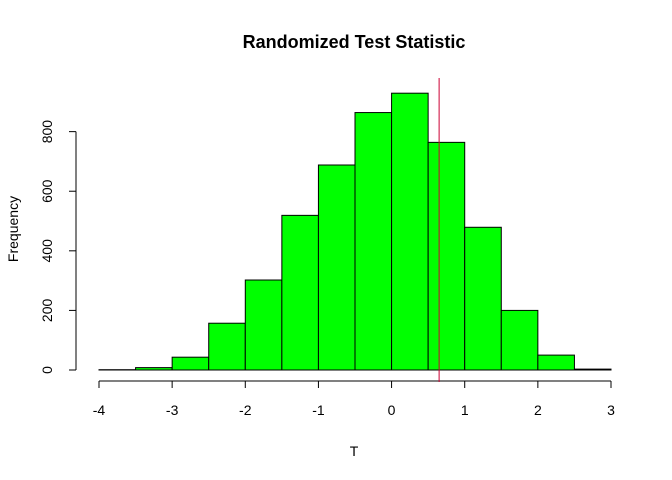 The image size is (672, 480). What do you see at coordinates (538, 410) in the screenshot?
I see `x-tick-label: 2` at bounding box center [538, 410].